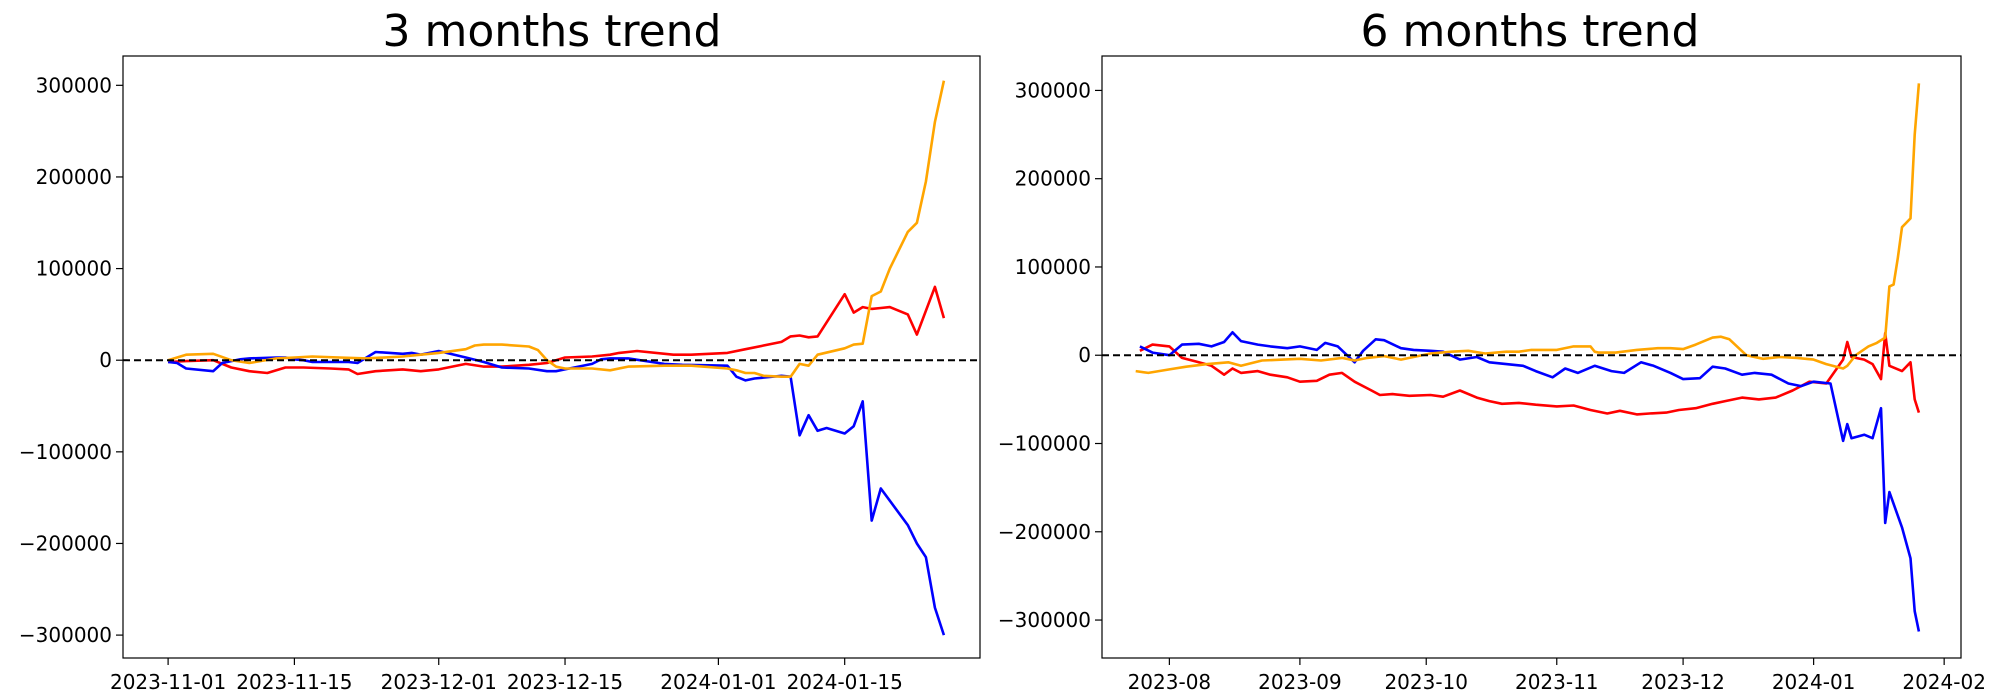  I want to click on x-tick-label: 2024-01-01, so click(718, 682).